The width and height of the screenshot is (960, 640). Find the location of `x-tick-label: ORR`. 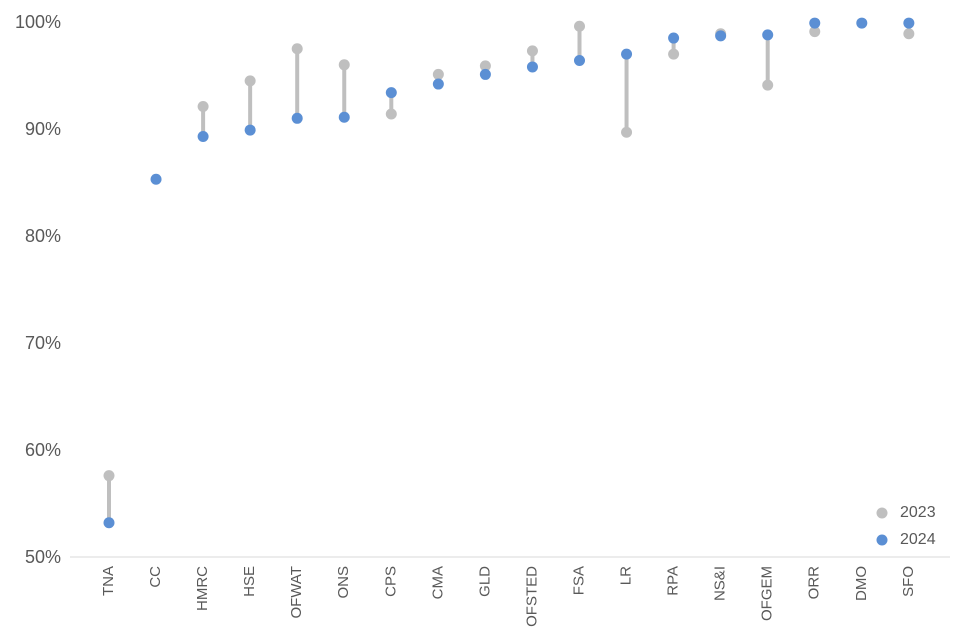

x-tick-label: ORR is located at coordinates (814, 583).